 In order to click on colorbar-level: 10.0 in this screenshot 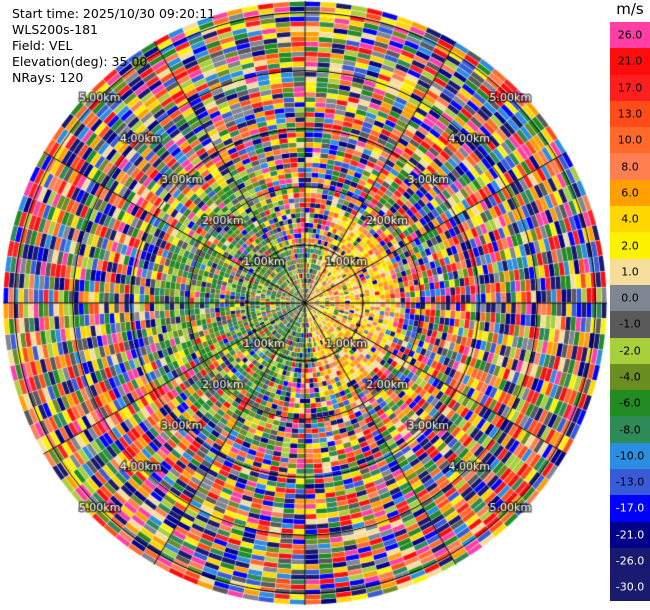, I will do `click(630, 140)`.